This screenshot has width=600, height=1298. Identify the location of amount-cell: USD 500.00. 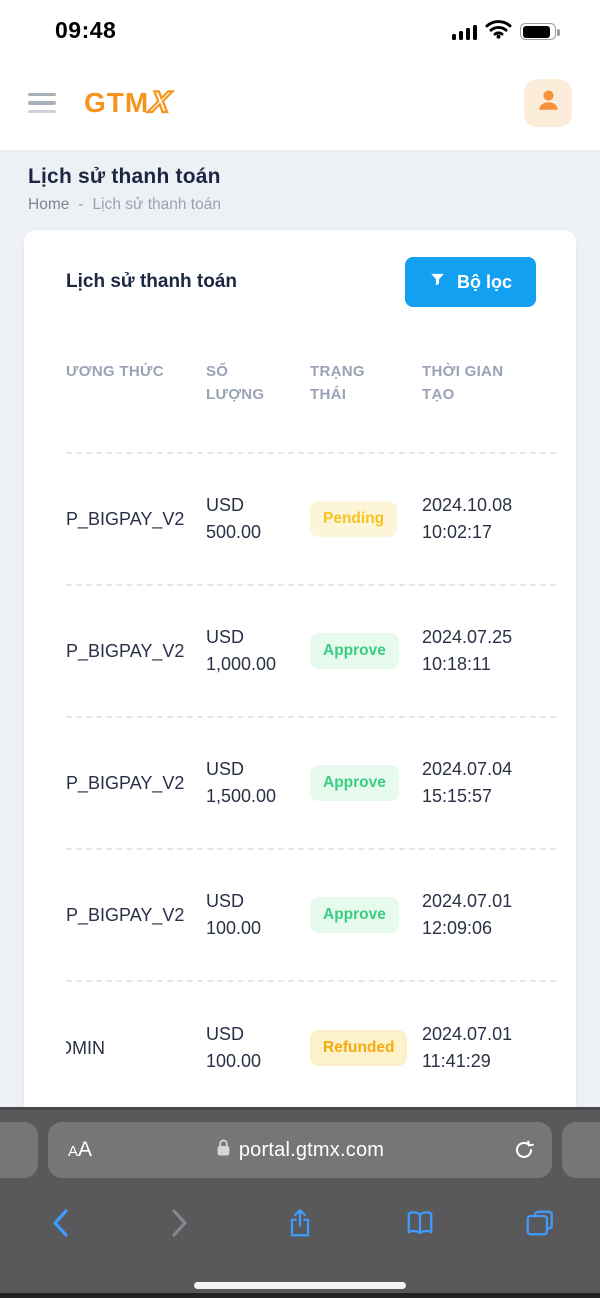
(234, 518).